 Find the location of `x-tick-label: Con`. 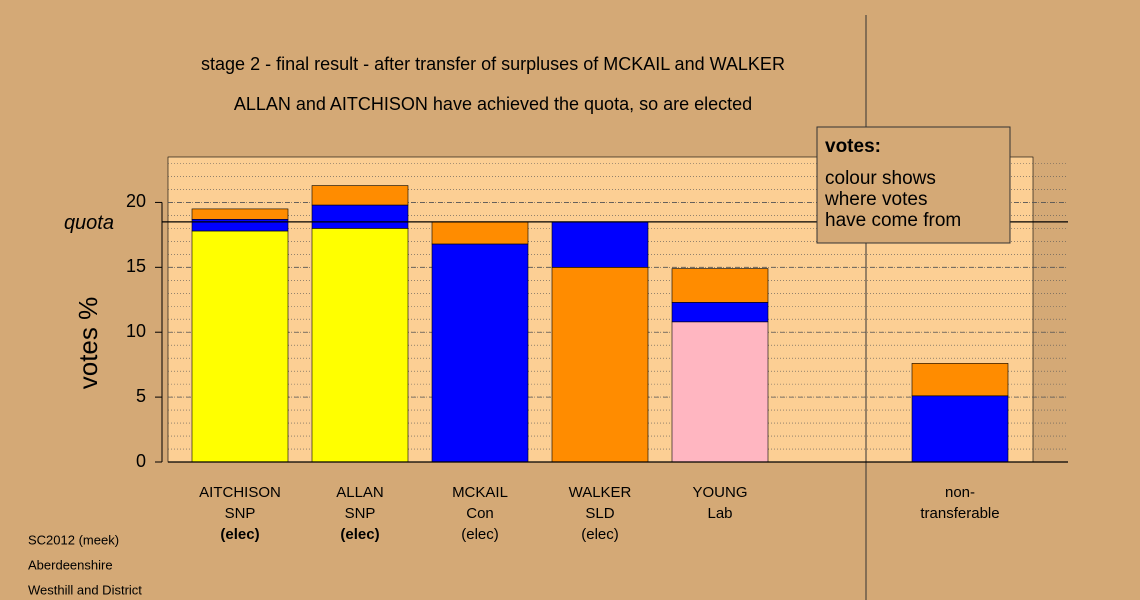

x-tick-label: Con is located at coordinates (480, 513).